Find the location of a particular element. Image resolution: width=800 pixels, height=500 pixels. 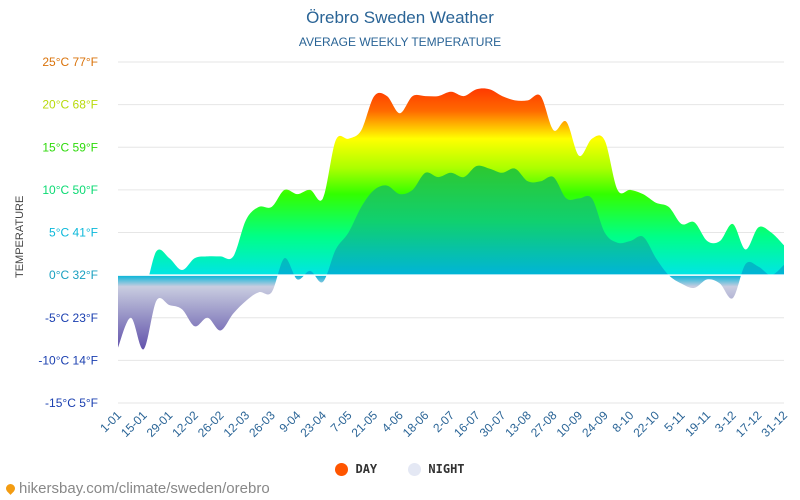

legend-item-day: DAY is located at coordinates (356, 469).